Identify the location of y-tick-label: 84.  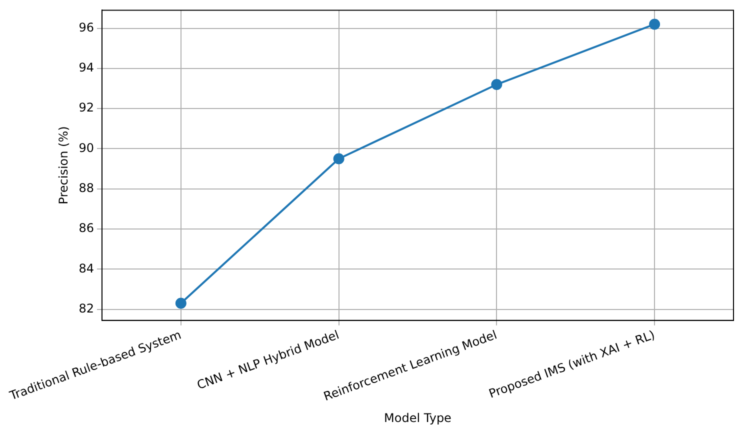
(86, 268).